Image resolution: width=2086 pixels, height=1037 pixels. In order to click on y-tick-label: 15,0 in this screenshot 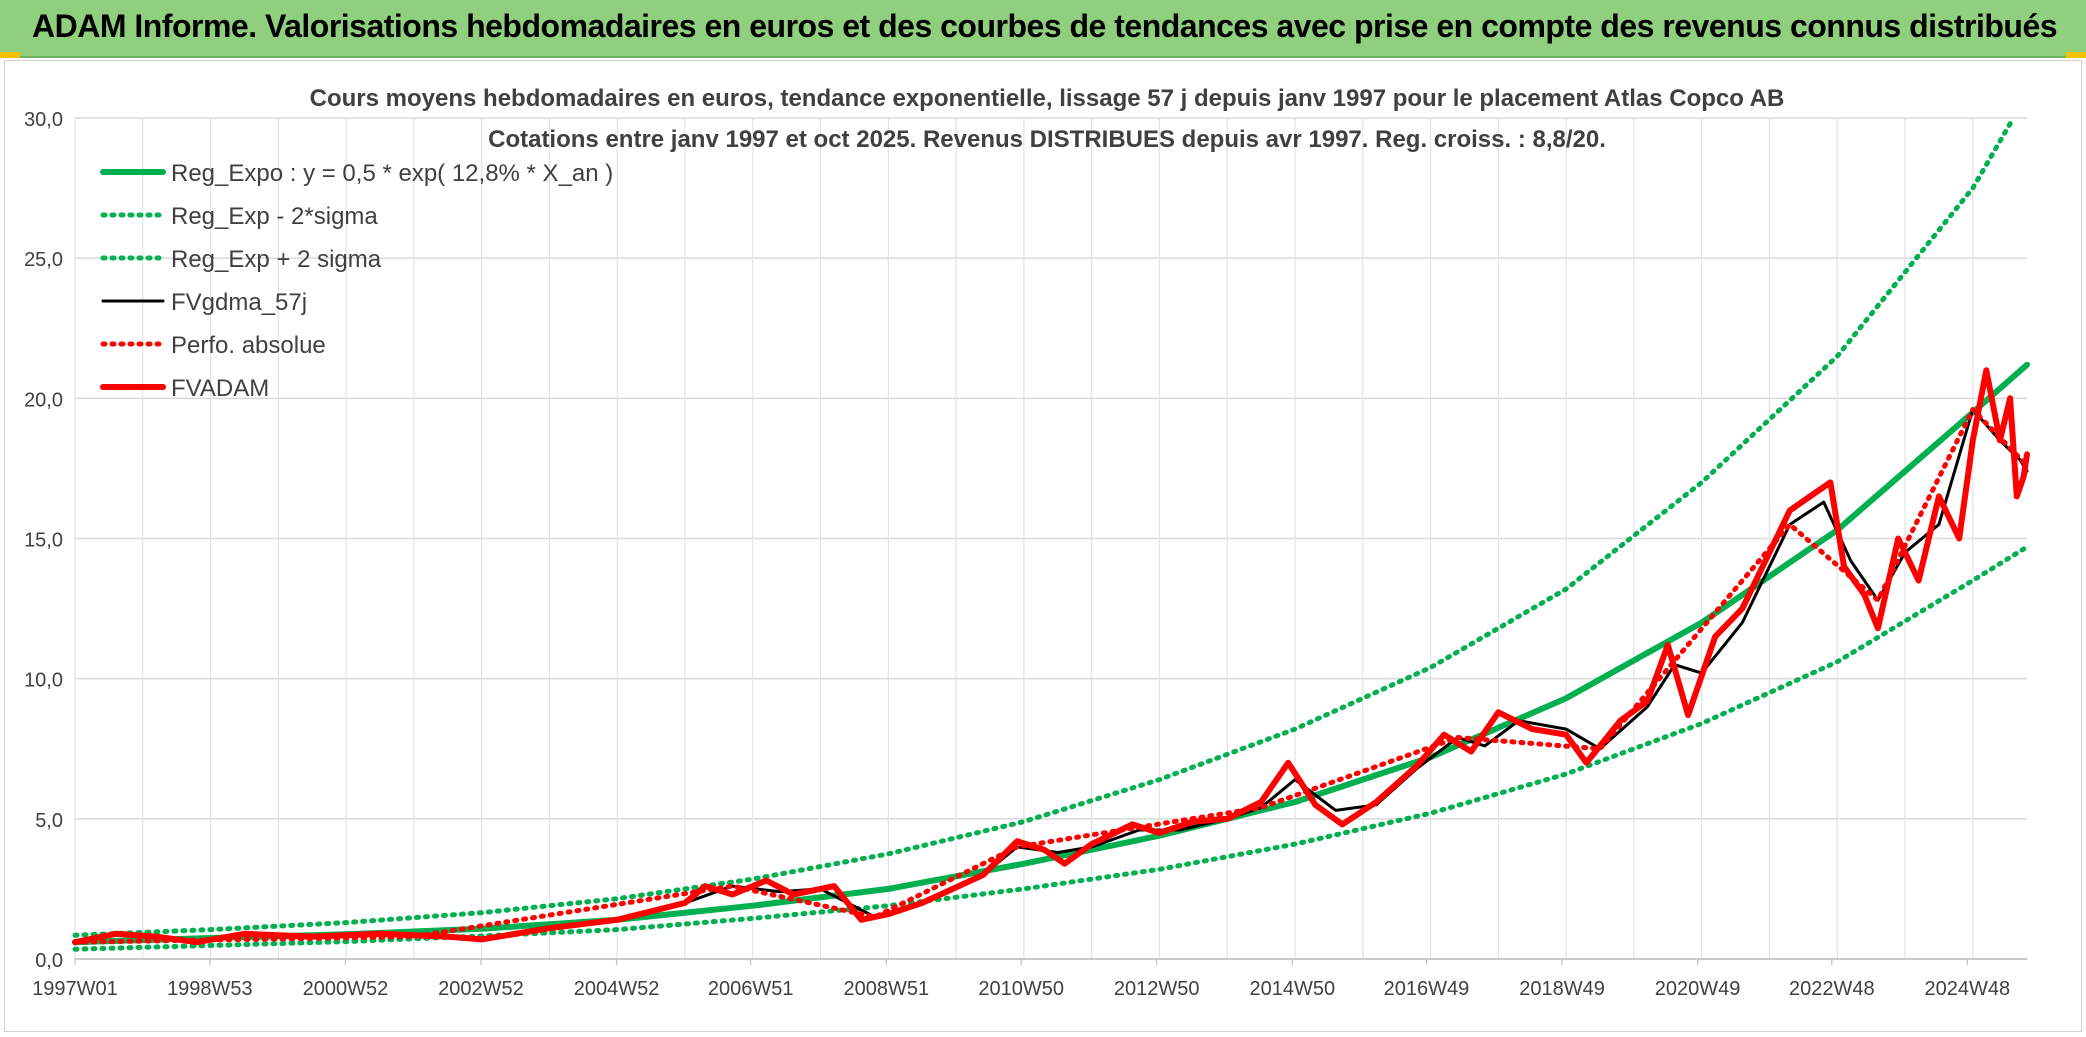, I will do `click(43, 541)`.